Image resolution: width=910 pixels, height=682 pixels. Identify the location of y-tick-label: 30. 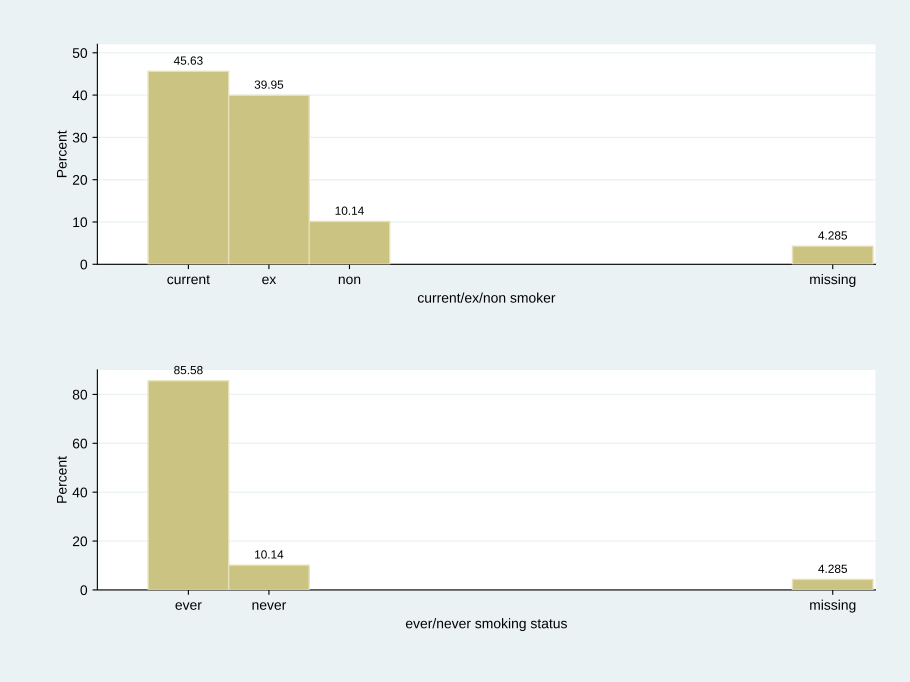
(80, 137).